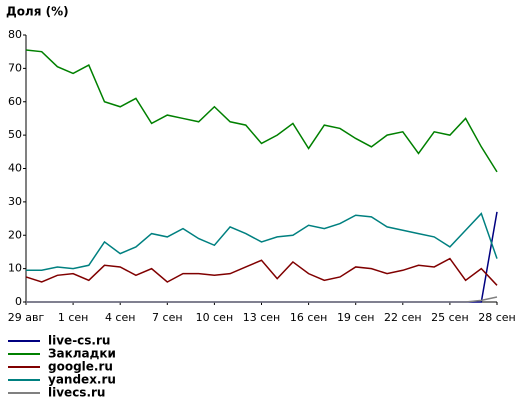 The image size is (520, 405). Describe the element at coordinates (15, 201) in the screenshot. I see `y-tick-label: 30` at that location.